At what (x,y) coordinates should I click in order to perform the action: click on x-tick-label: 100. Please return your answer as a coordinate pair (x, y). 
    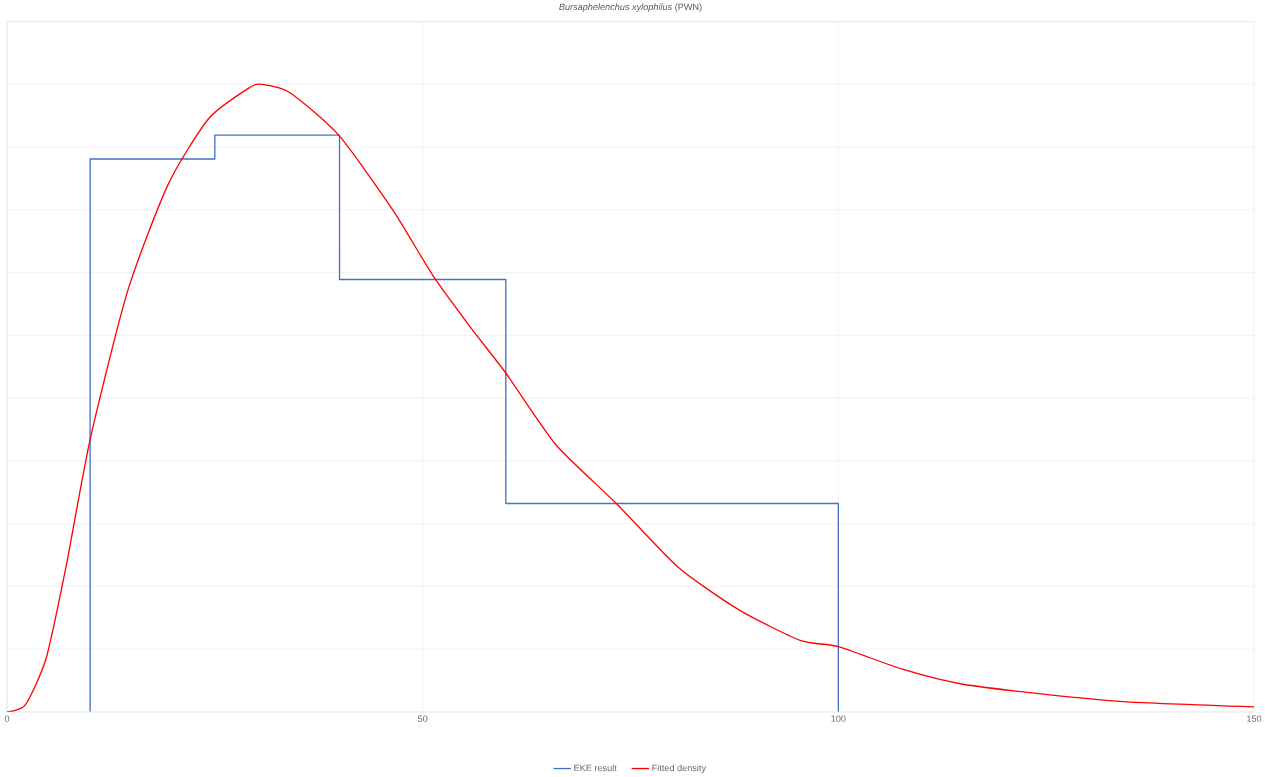
    Looking at the image, I should click on (838, 719).